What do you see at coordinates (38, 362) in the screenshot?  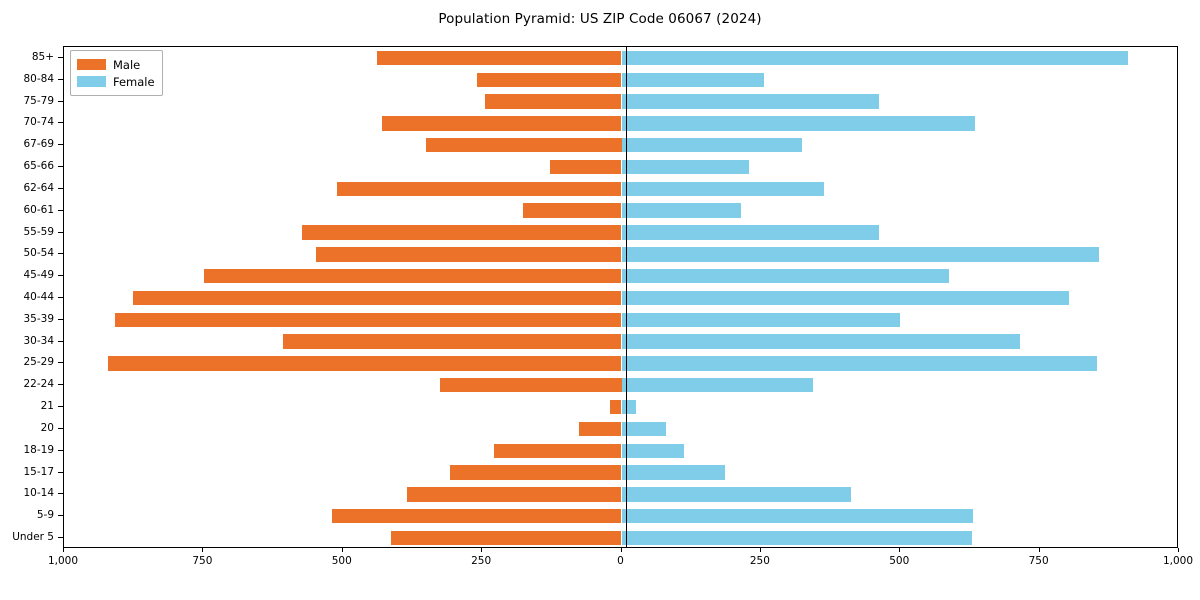 I see `y-tick-label-25-29: 25-29` at bounding box center [38, 362].